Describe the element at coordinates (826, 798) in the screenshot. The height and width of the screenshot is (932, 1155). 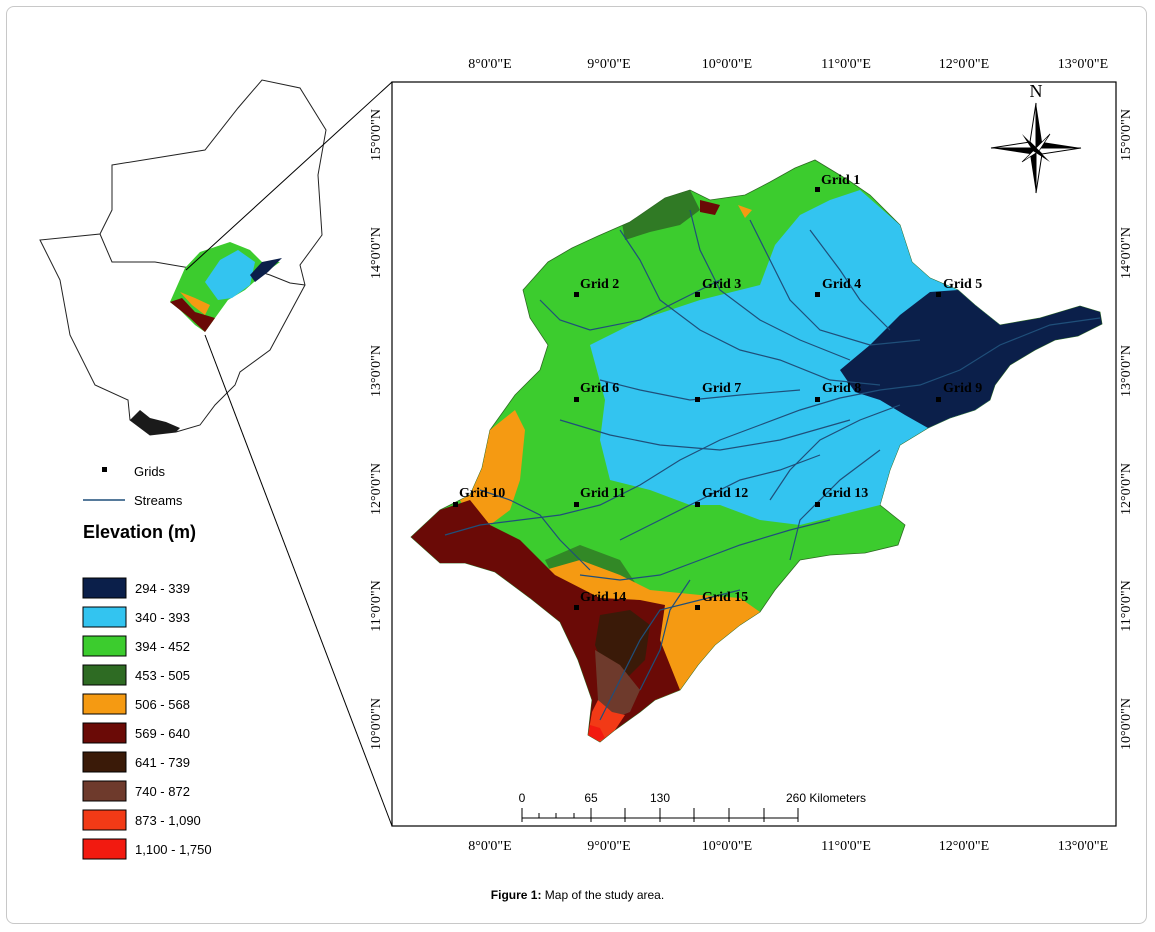
I see `scale-tick-label: 260 Kilometers` at that location.